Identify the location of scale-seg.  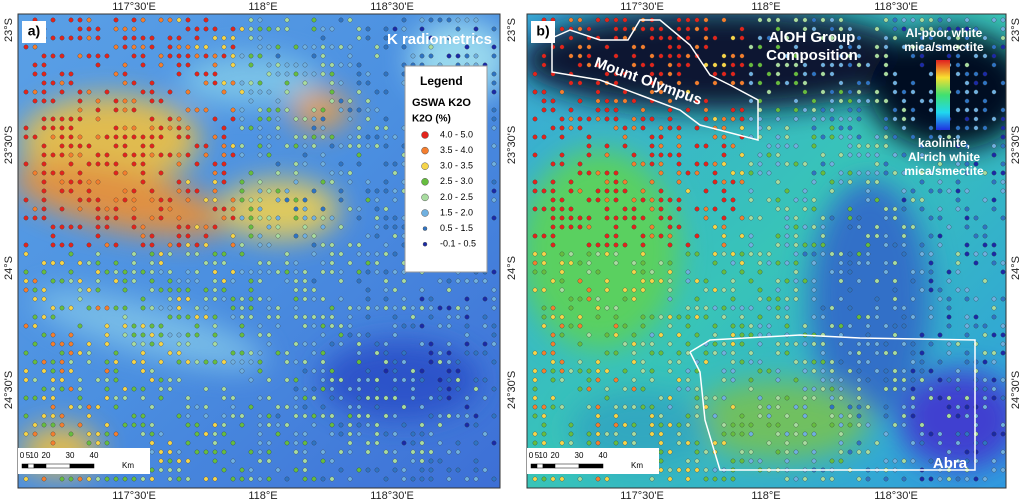
(25, 466).